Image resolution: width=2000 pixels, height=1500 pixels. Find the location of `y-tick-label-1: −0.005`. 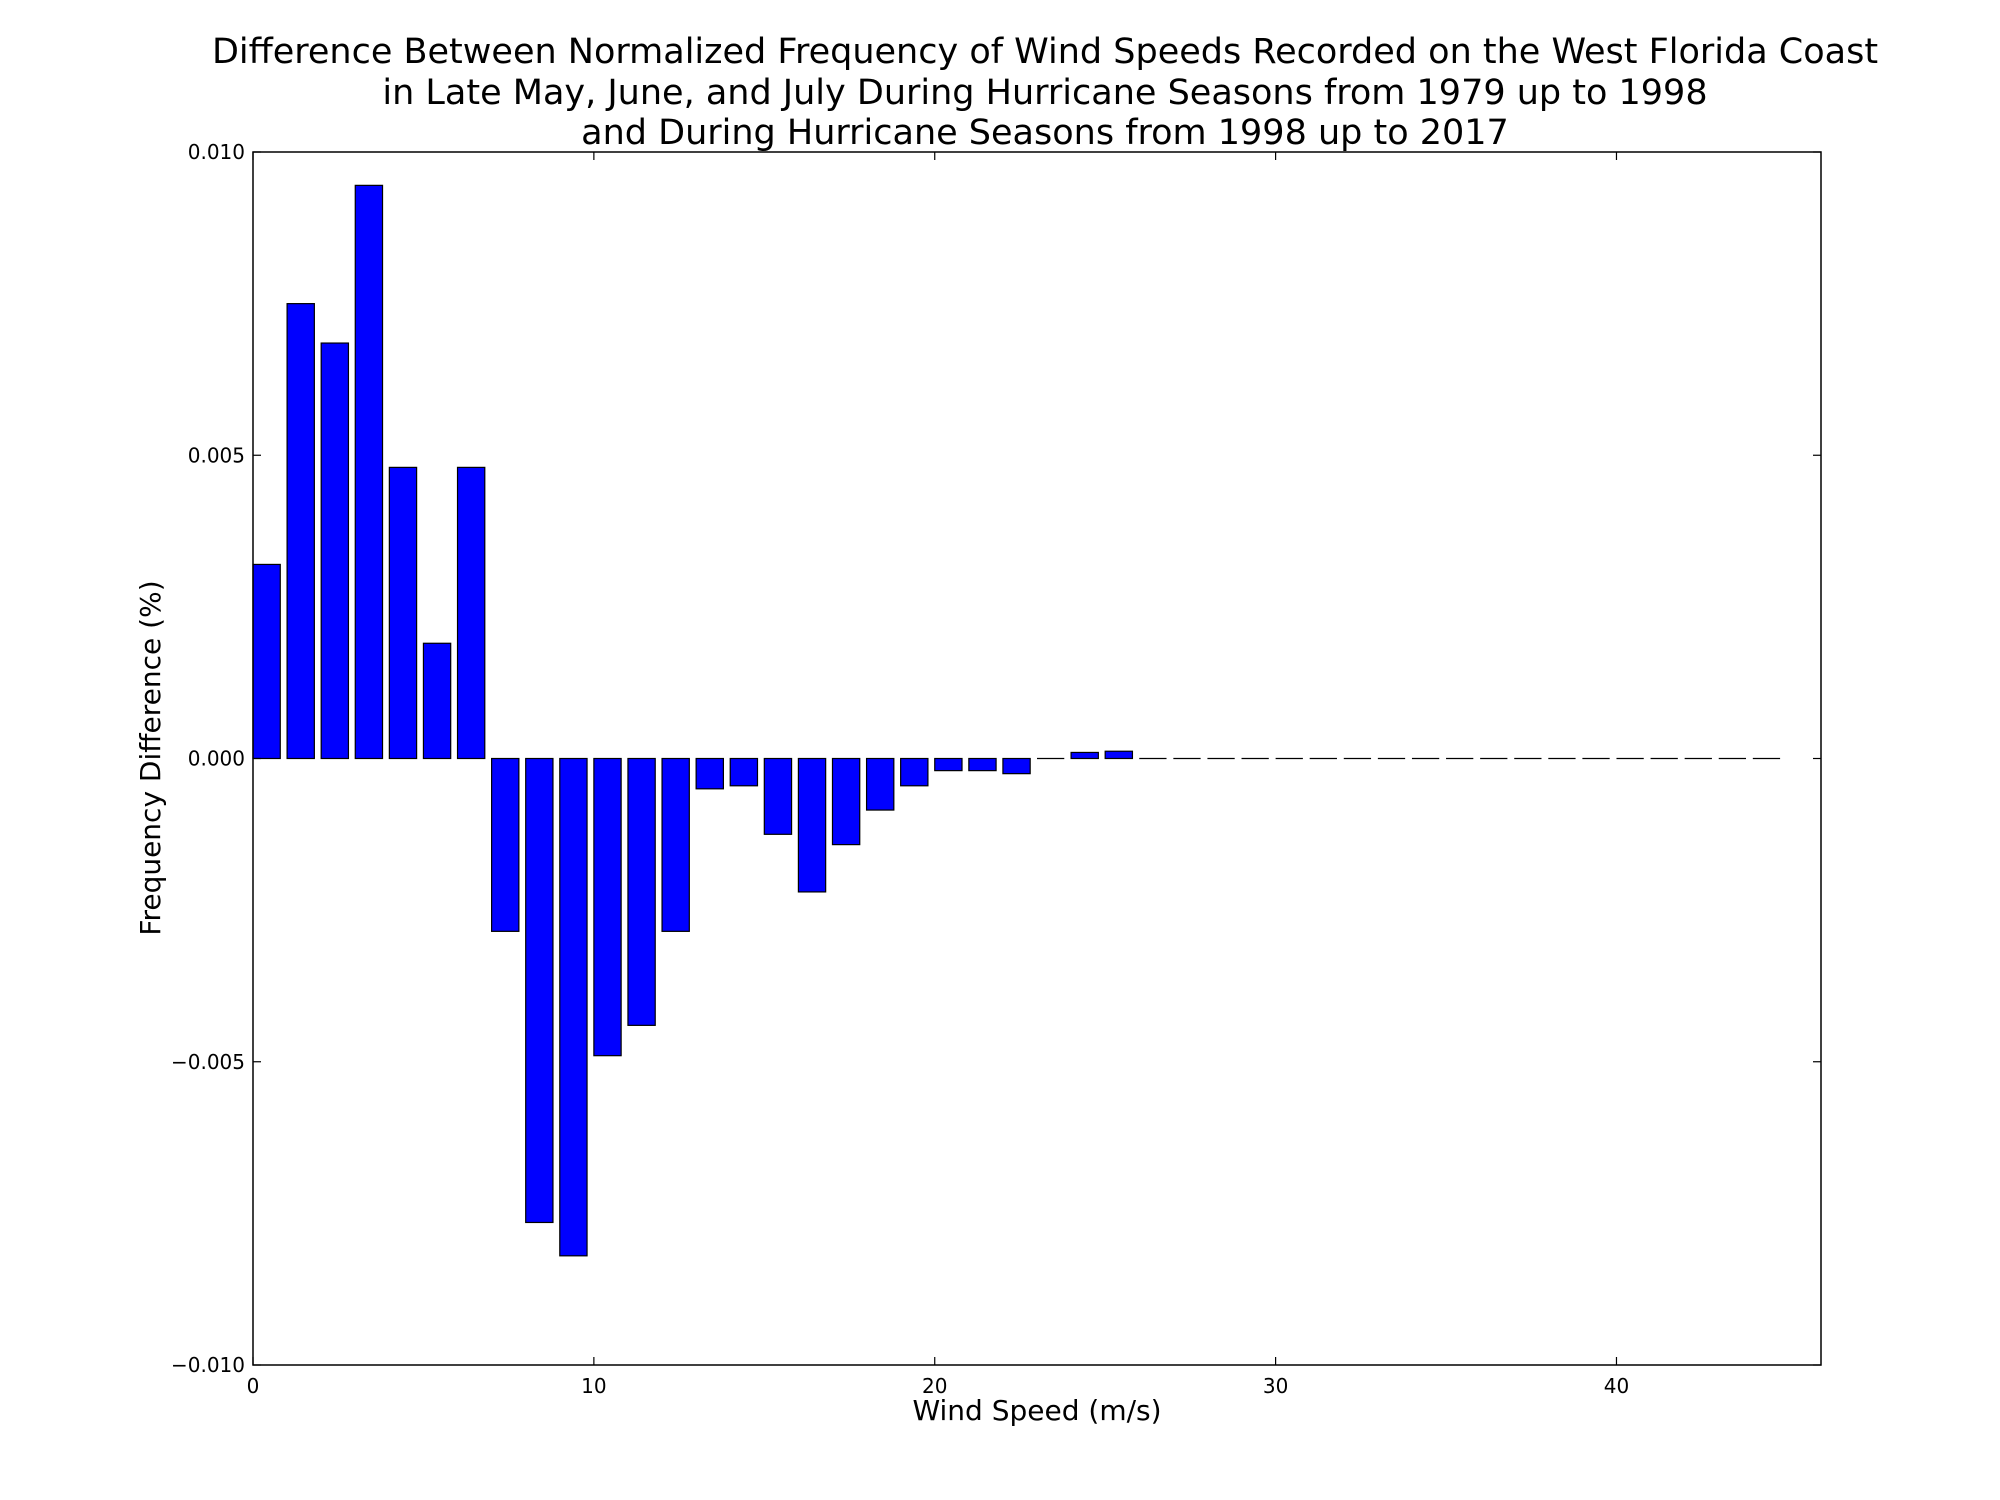

y-tick-label-1: −0.005 is located at coordinates (208, 1062).